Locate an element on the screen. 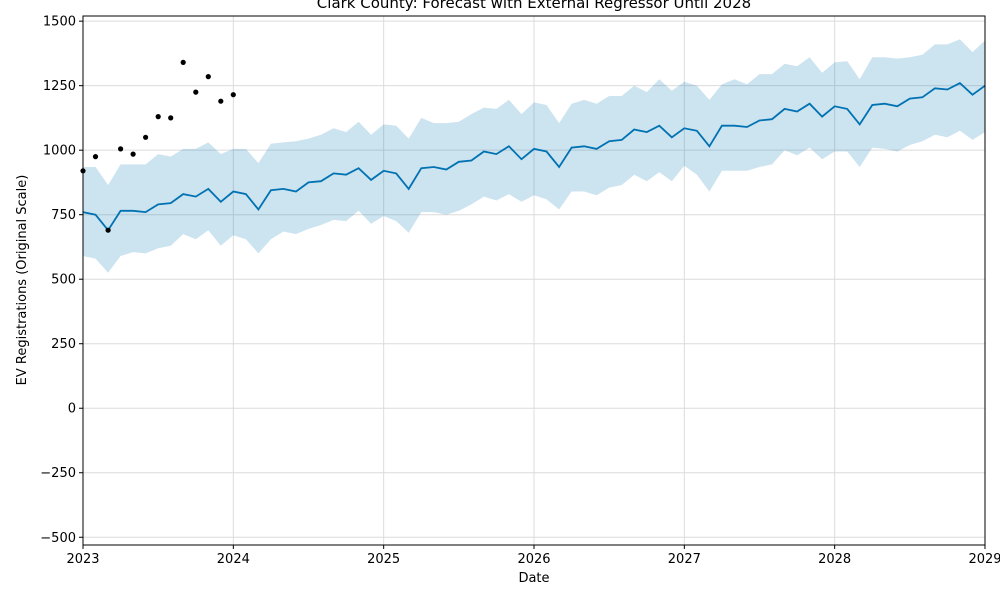 The image size is (1000, 600). x-tick-label: 2025 is located at coordinates (383, 559).